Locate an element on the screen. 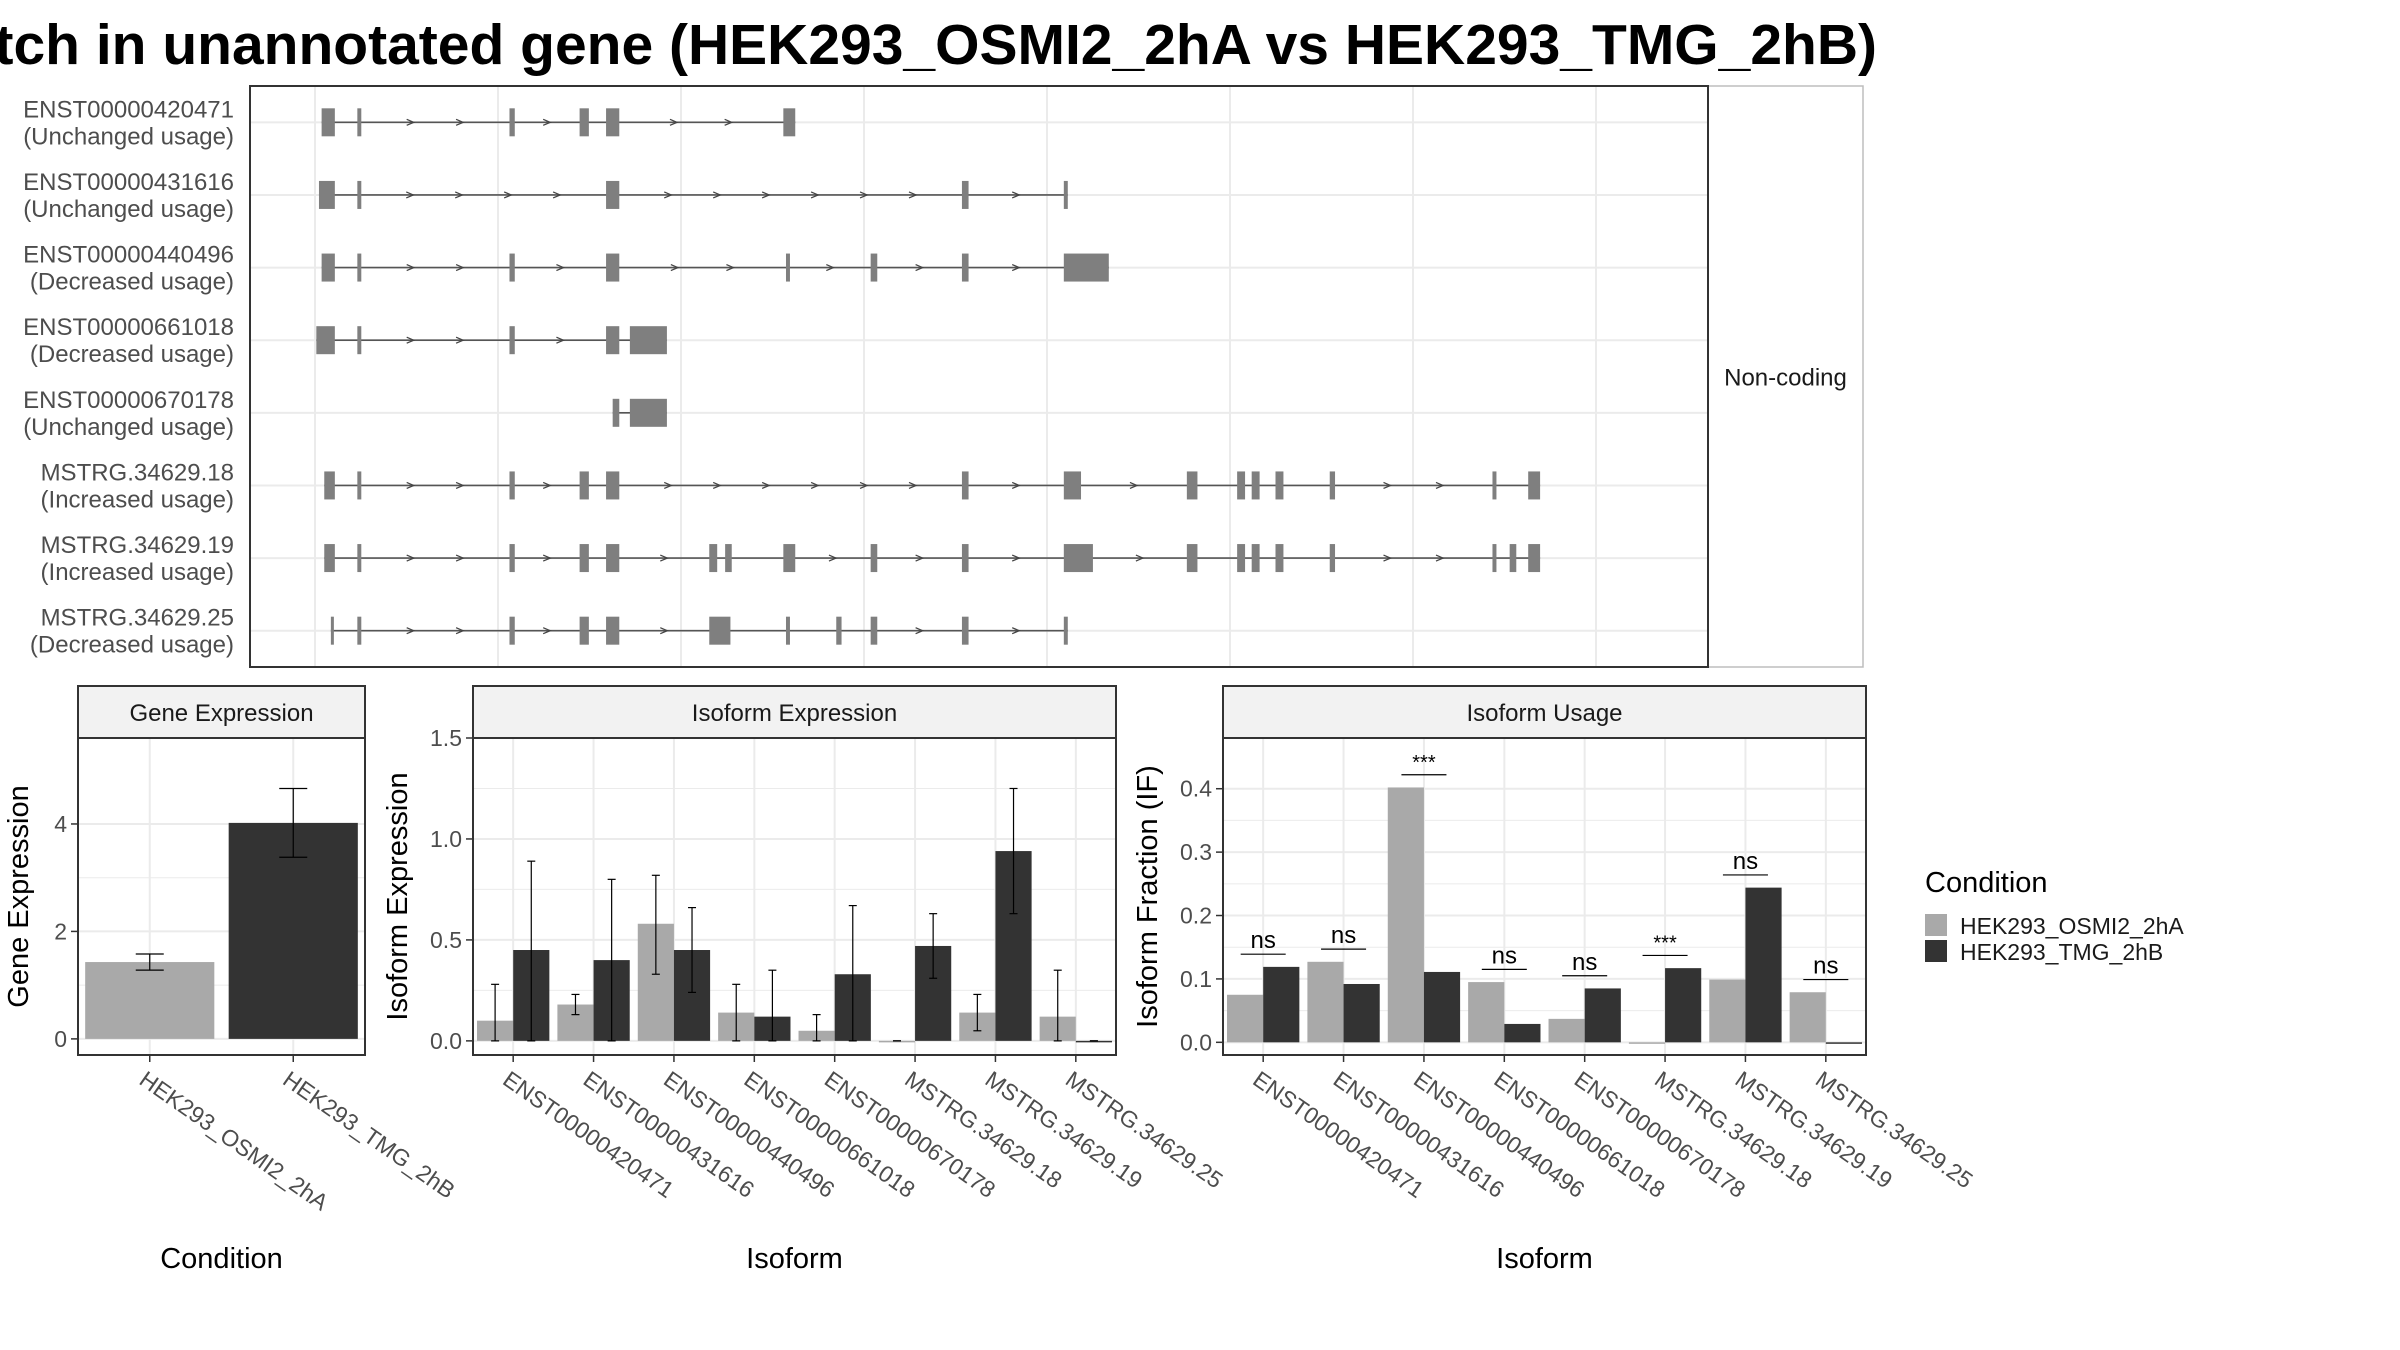 The width and height of the screenshot is (2400, 1350). transcript-usage-enst00000431616: (Unchanged usage) is located at coordinates (128, 209).